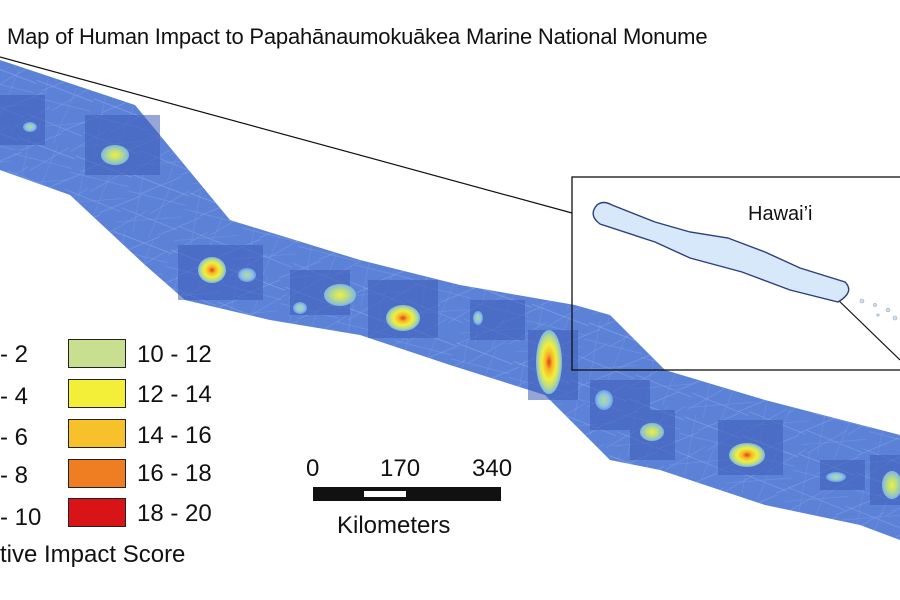 The width and height of the screenshot is (900, 600). I want to click on scale-tick-170: 170, so click(400, 468).